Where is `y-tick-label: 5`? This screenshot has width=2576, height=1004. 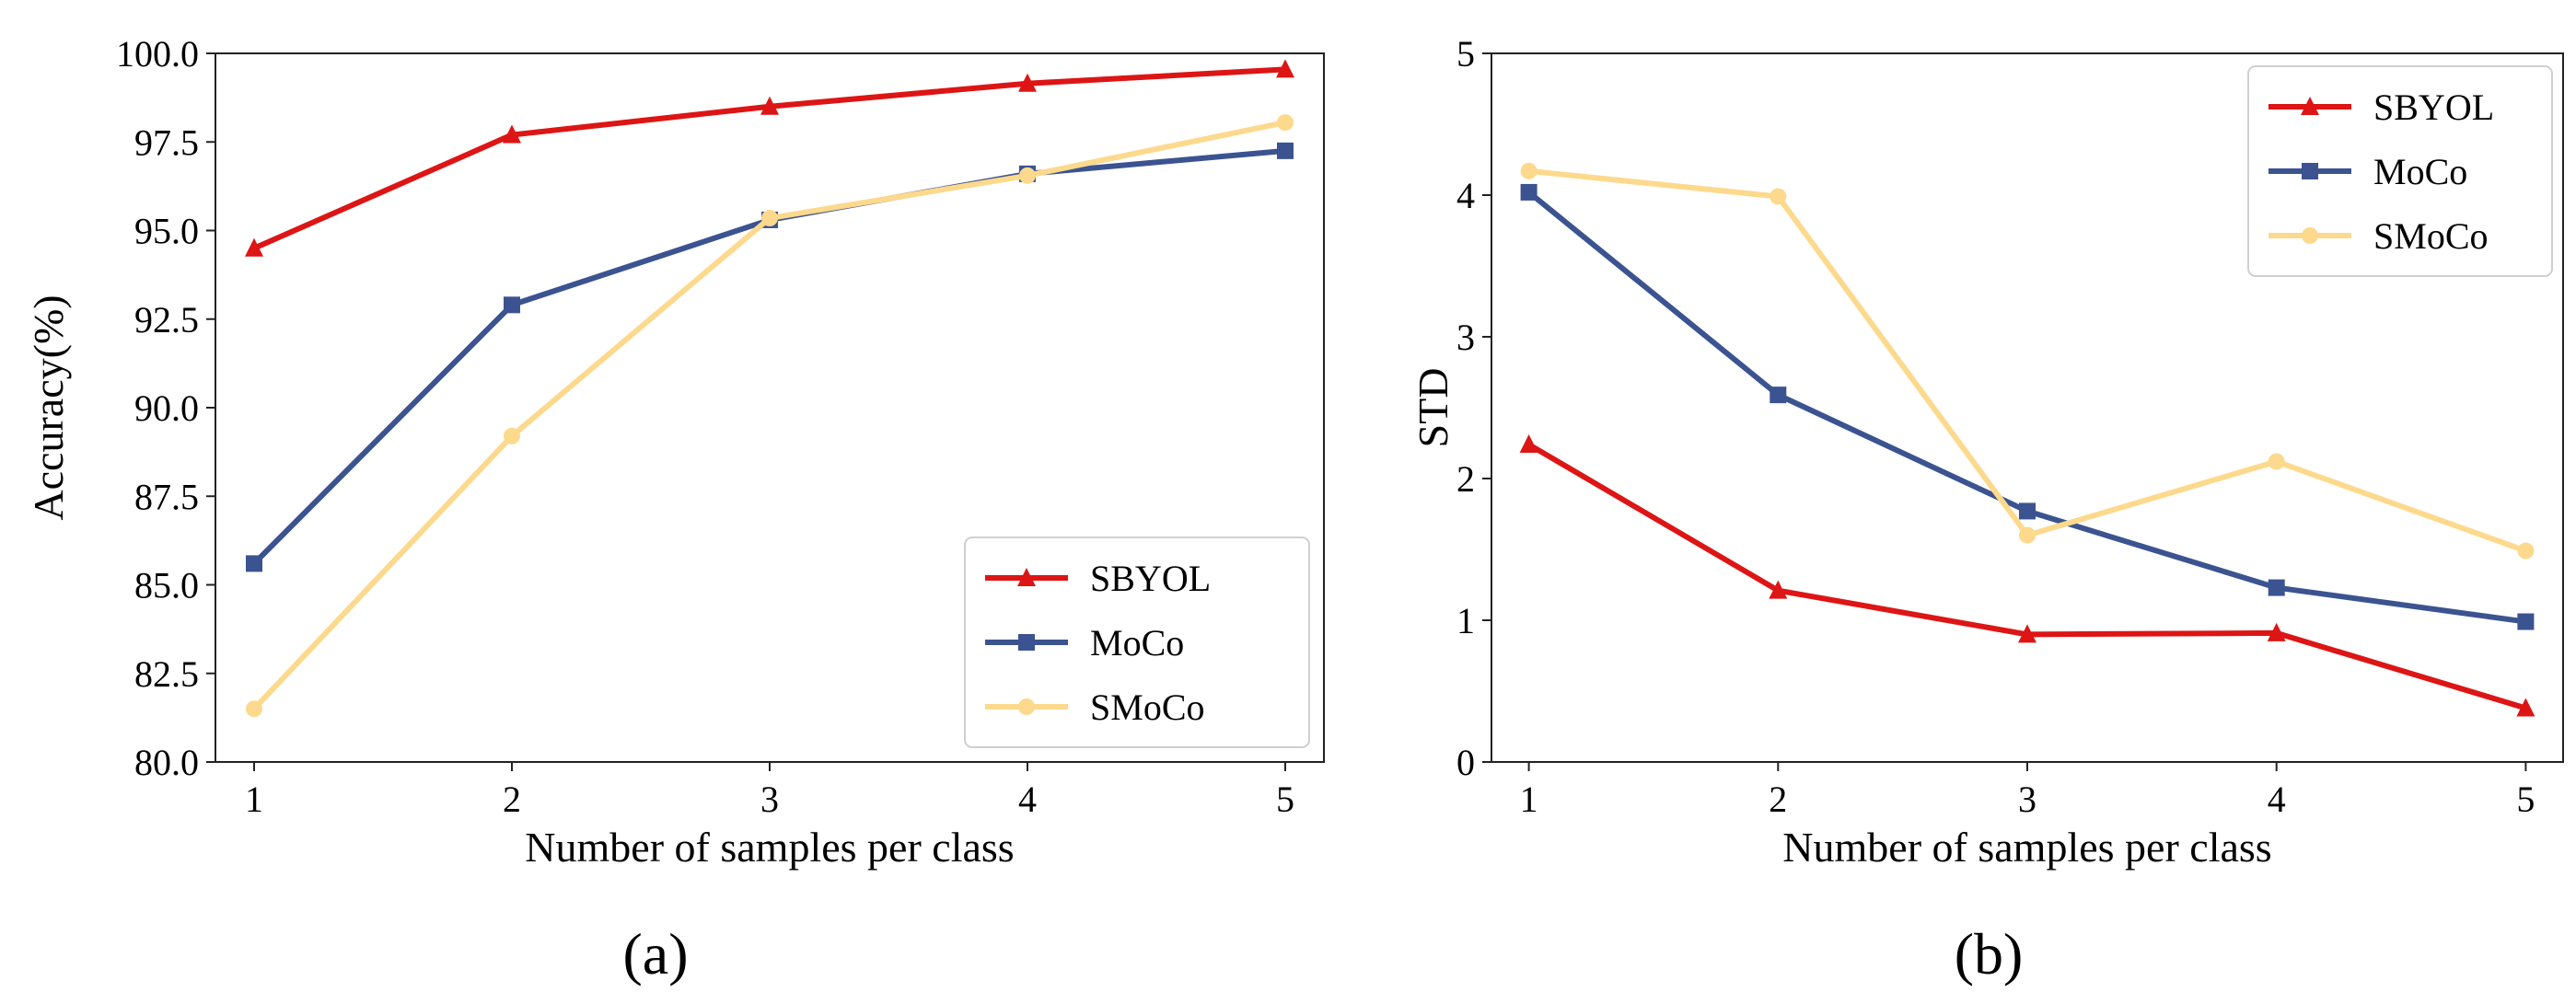 y-tick-label: 5 is located at coordinates (1465, 54).